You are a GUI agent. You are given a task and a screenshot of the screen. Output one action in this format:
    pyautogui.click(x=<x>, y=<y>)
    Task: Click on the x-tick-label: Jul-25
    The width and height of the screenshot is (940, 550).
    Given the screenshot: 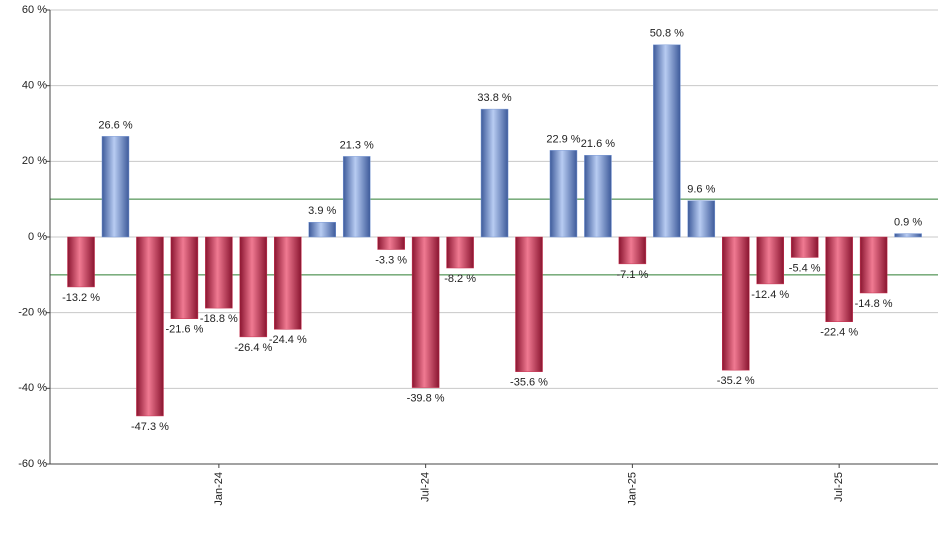 What is the action you would take?
    pyautogui.click(x=839, y=487)
    